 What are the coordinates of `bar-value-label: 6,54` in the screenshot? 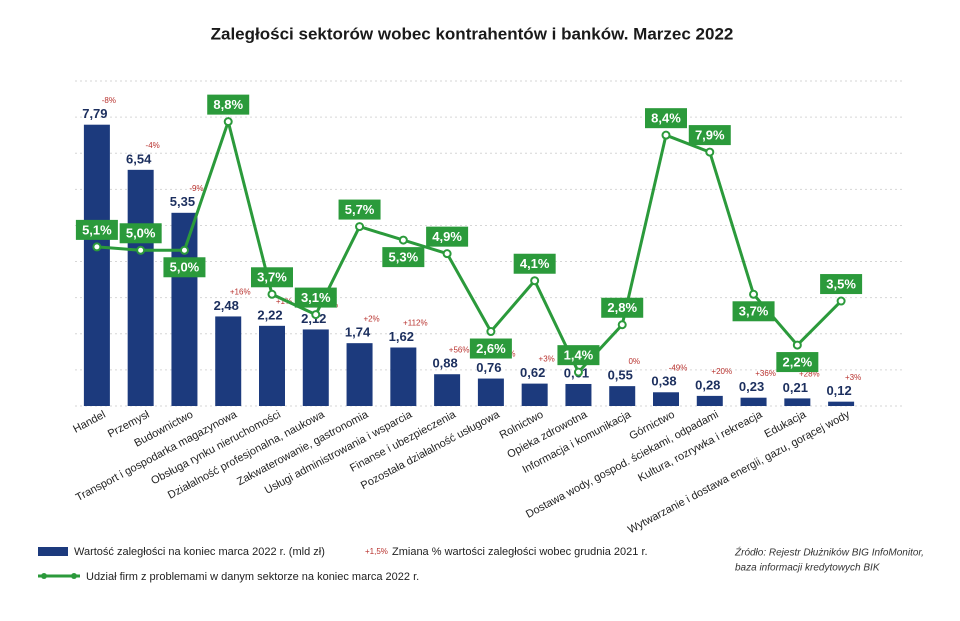 It's located at (139, 158).